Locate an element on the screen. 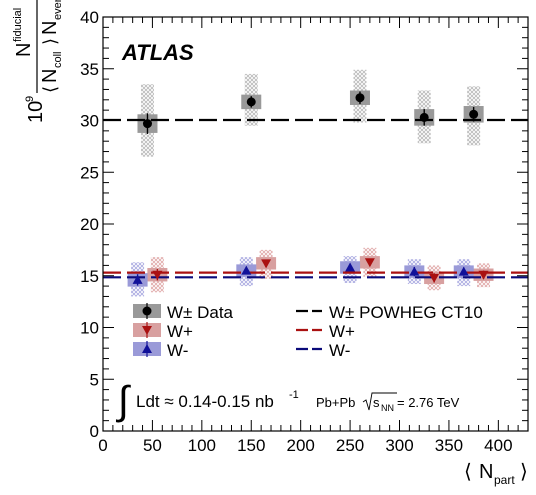 This screenshot has height=495, width=536. y-label-den-n2-sub: events is located at coordinates (58, 10).